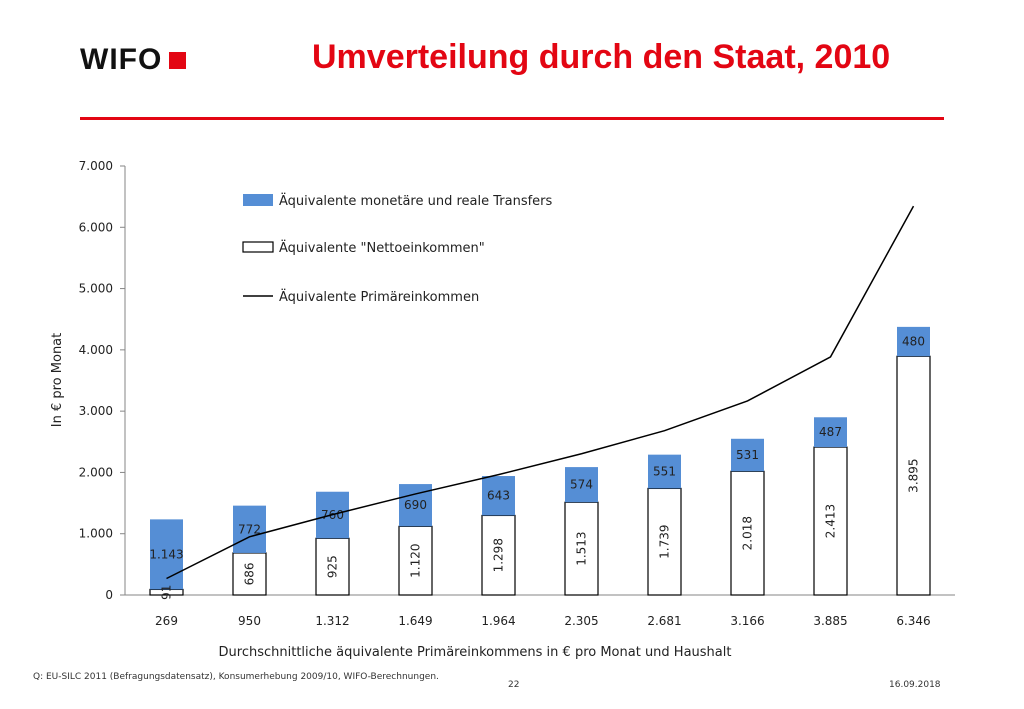 The image size is (1024, 709). Describe the element at coordinates (258, 247) in the screenshot. I see `legend-swatch-nettoeinkommen` at that location.